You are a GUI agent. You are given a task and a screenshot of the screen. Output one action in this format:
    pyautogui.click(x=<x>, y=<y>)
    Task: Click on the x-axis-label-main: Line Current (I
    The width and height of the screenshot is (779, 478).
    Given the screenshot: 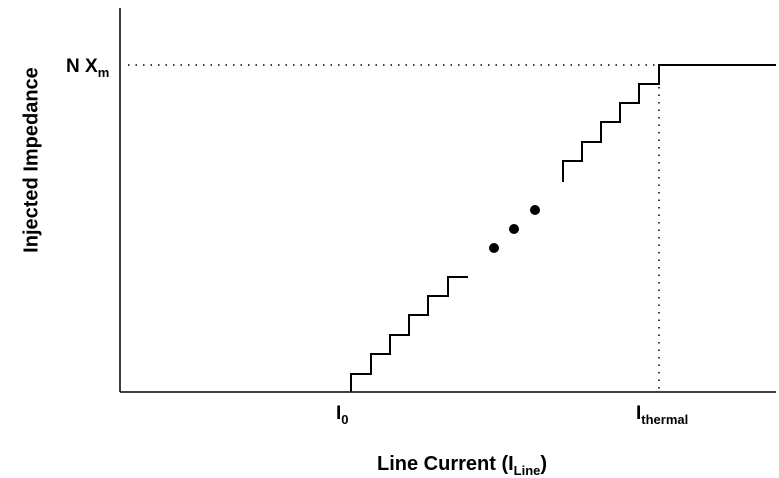 What is the action you would take?
    pyautogui.click(x=445, y=464)
    